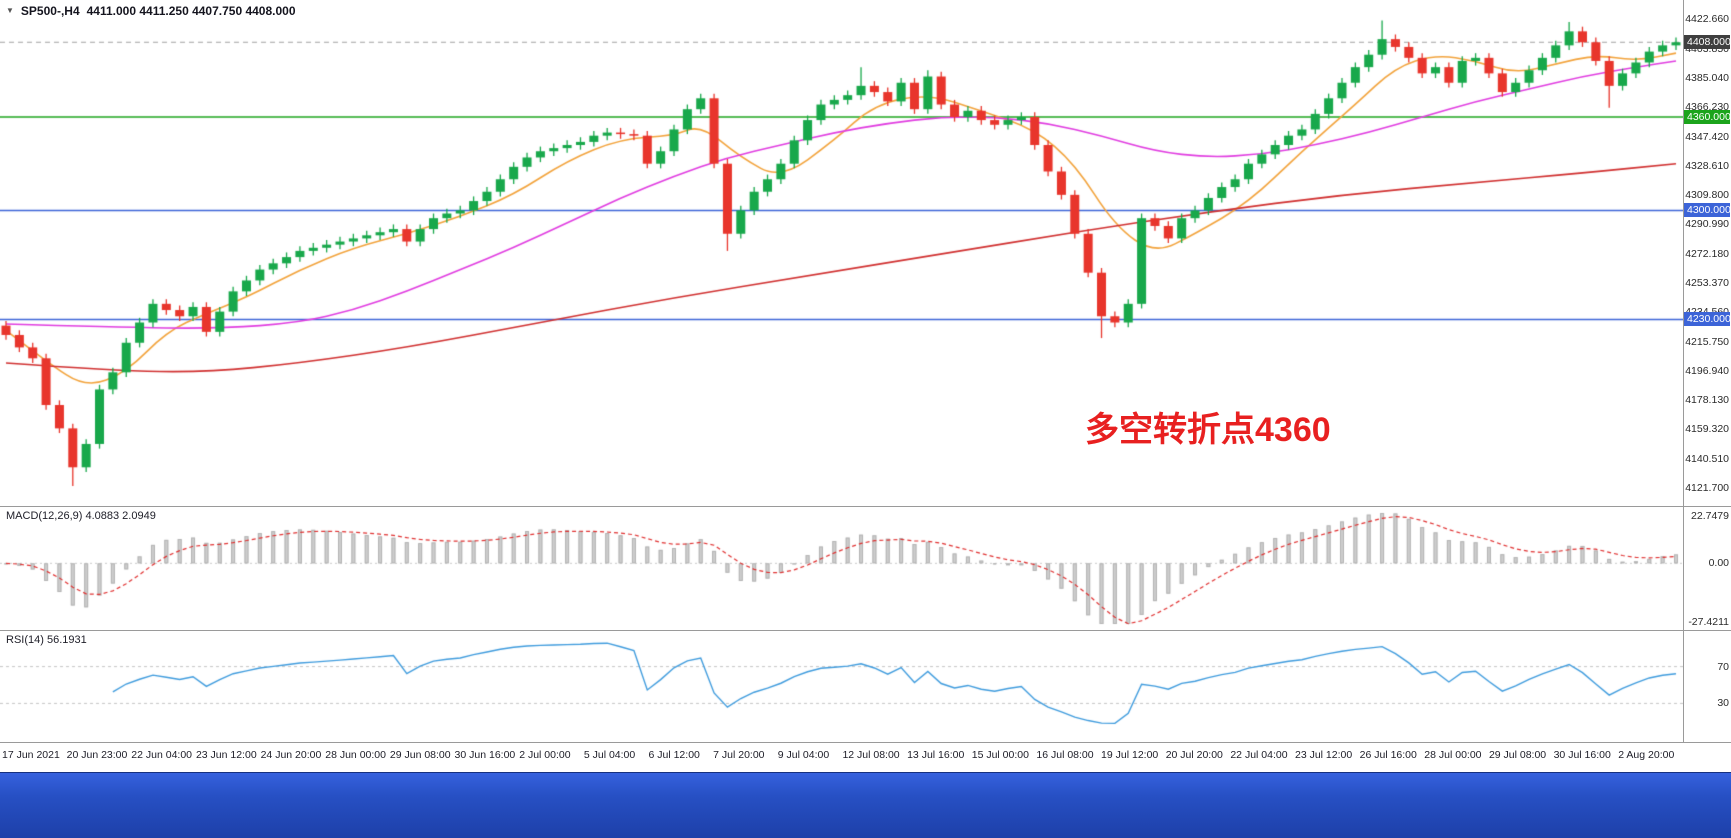 This screenshot has height=838, width=1731. Describe the element at coordinates (50, 11) in the screenshot. I see `symbol-period-label: SP500-,H4` at that location.